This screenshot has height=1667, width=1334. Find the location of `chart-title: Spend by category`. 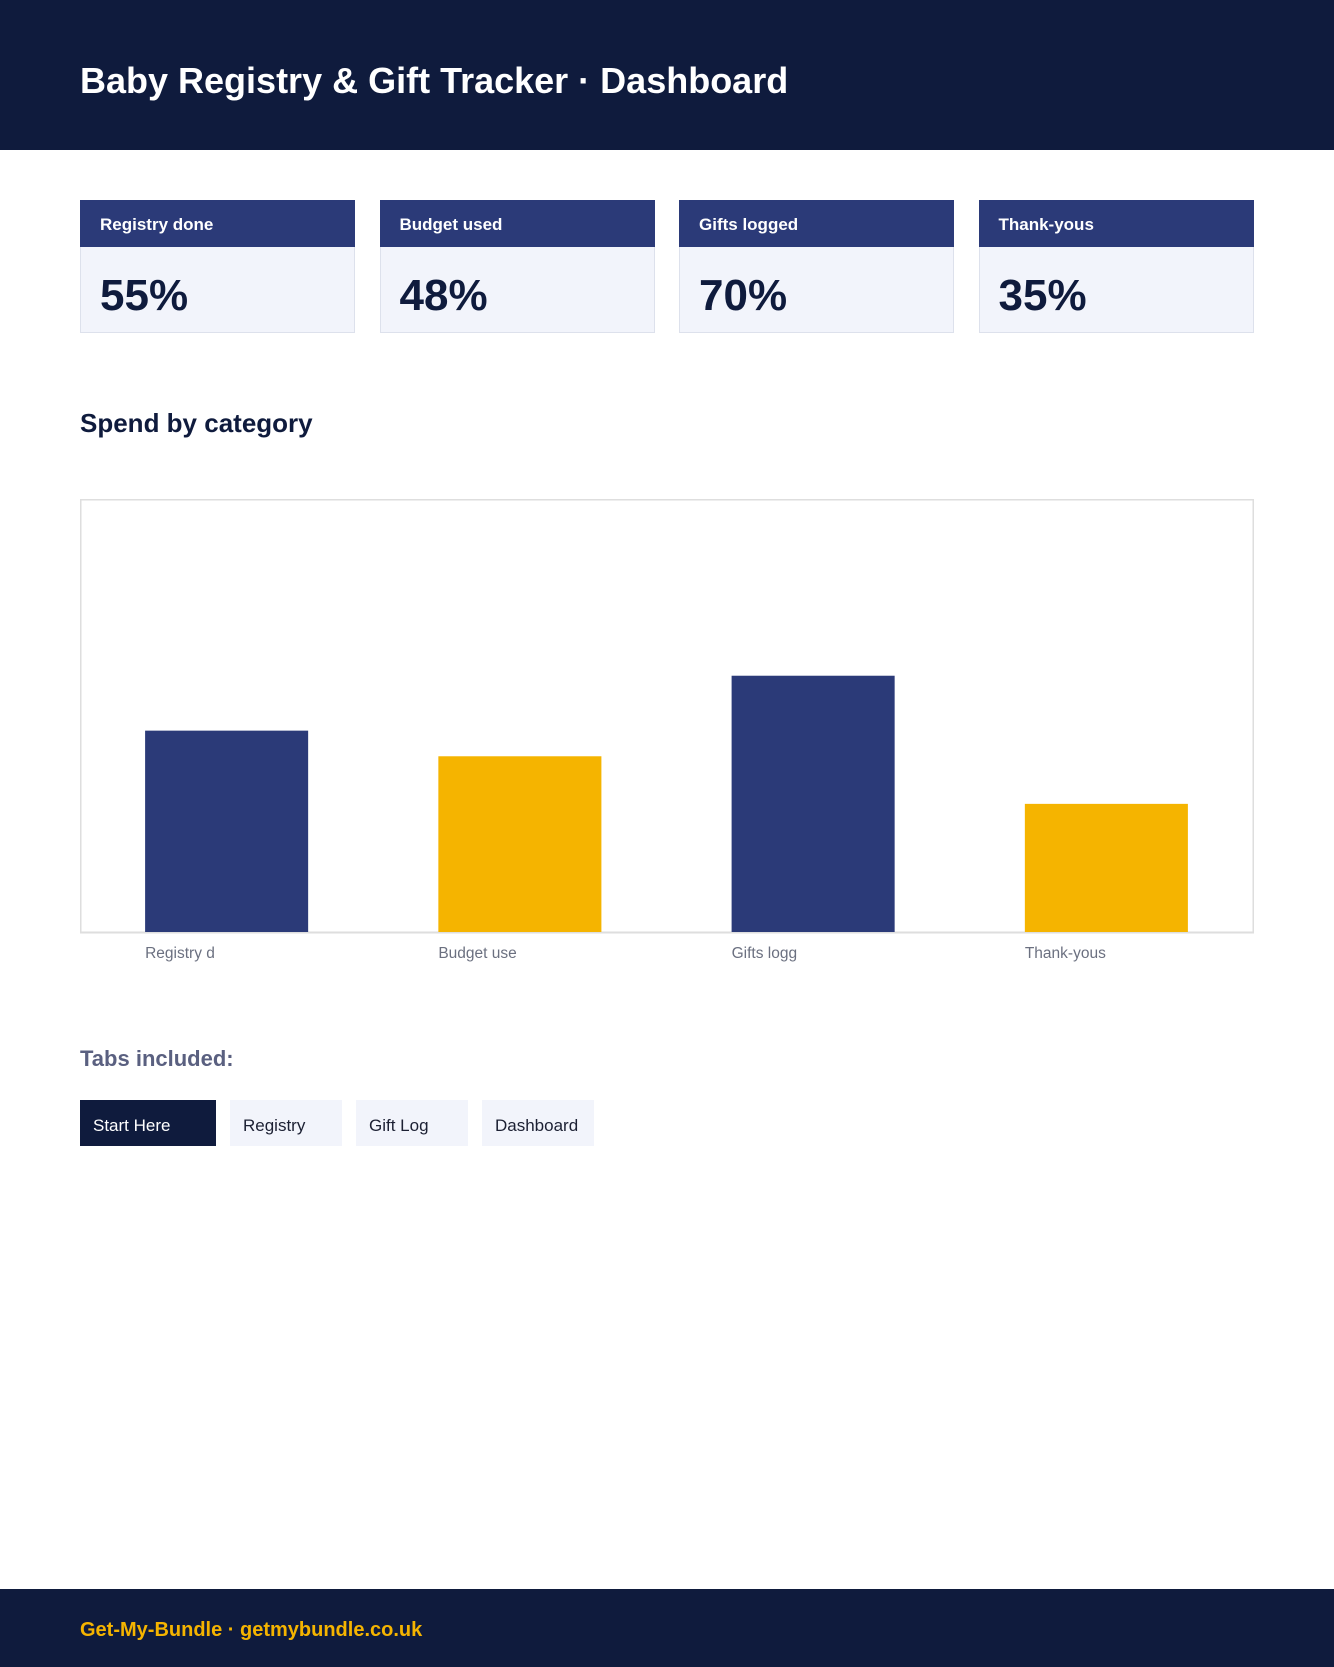

chart-title: Spend by category is located at coordinates (196, 423).